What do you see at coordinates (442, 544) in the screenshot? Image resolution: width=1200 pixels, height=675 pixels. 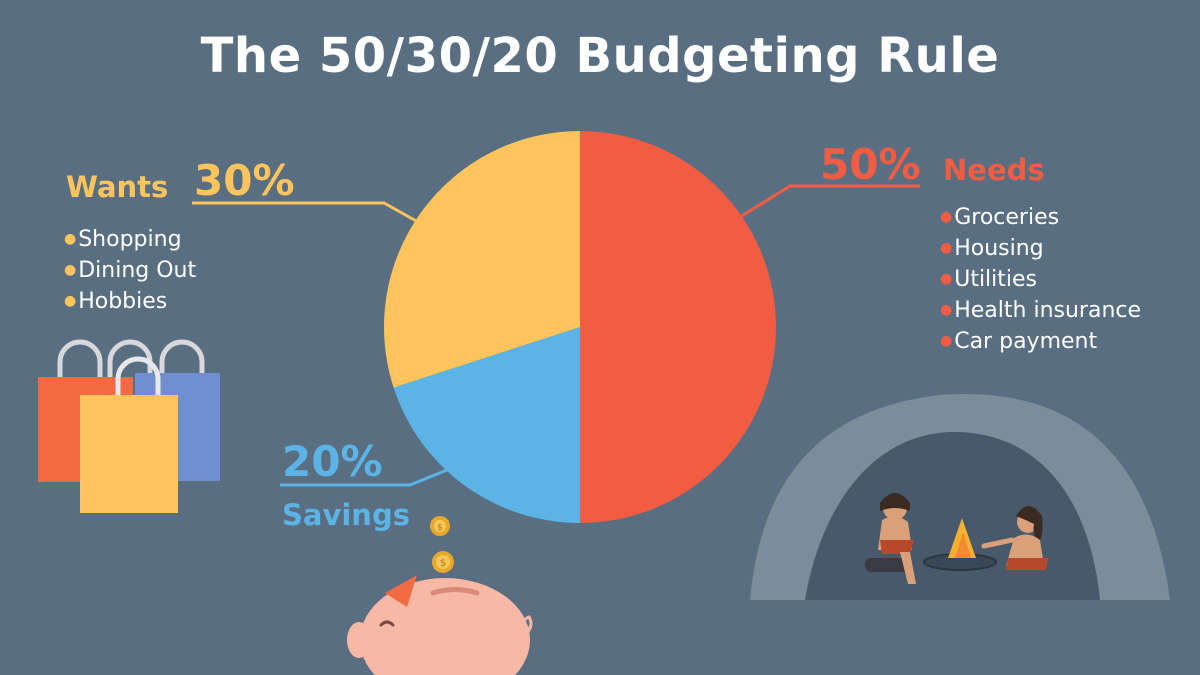 I see `coin-icon: $ $` at bounding box center [442, 544].